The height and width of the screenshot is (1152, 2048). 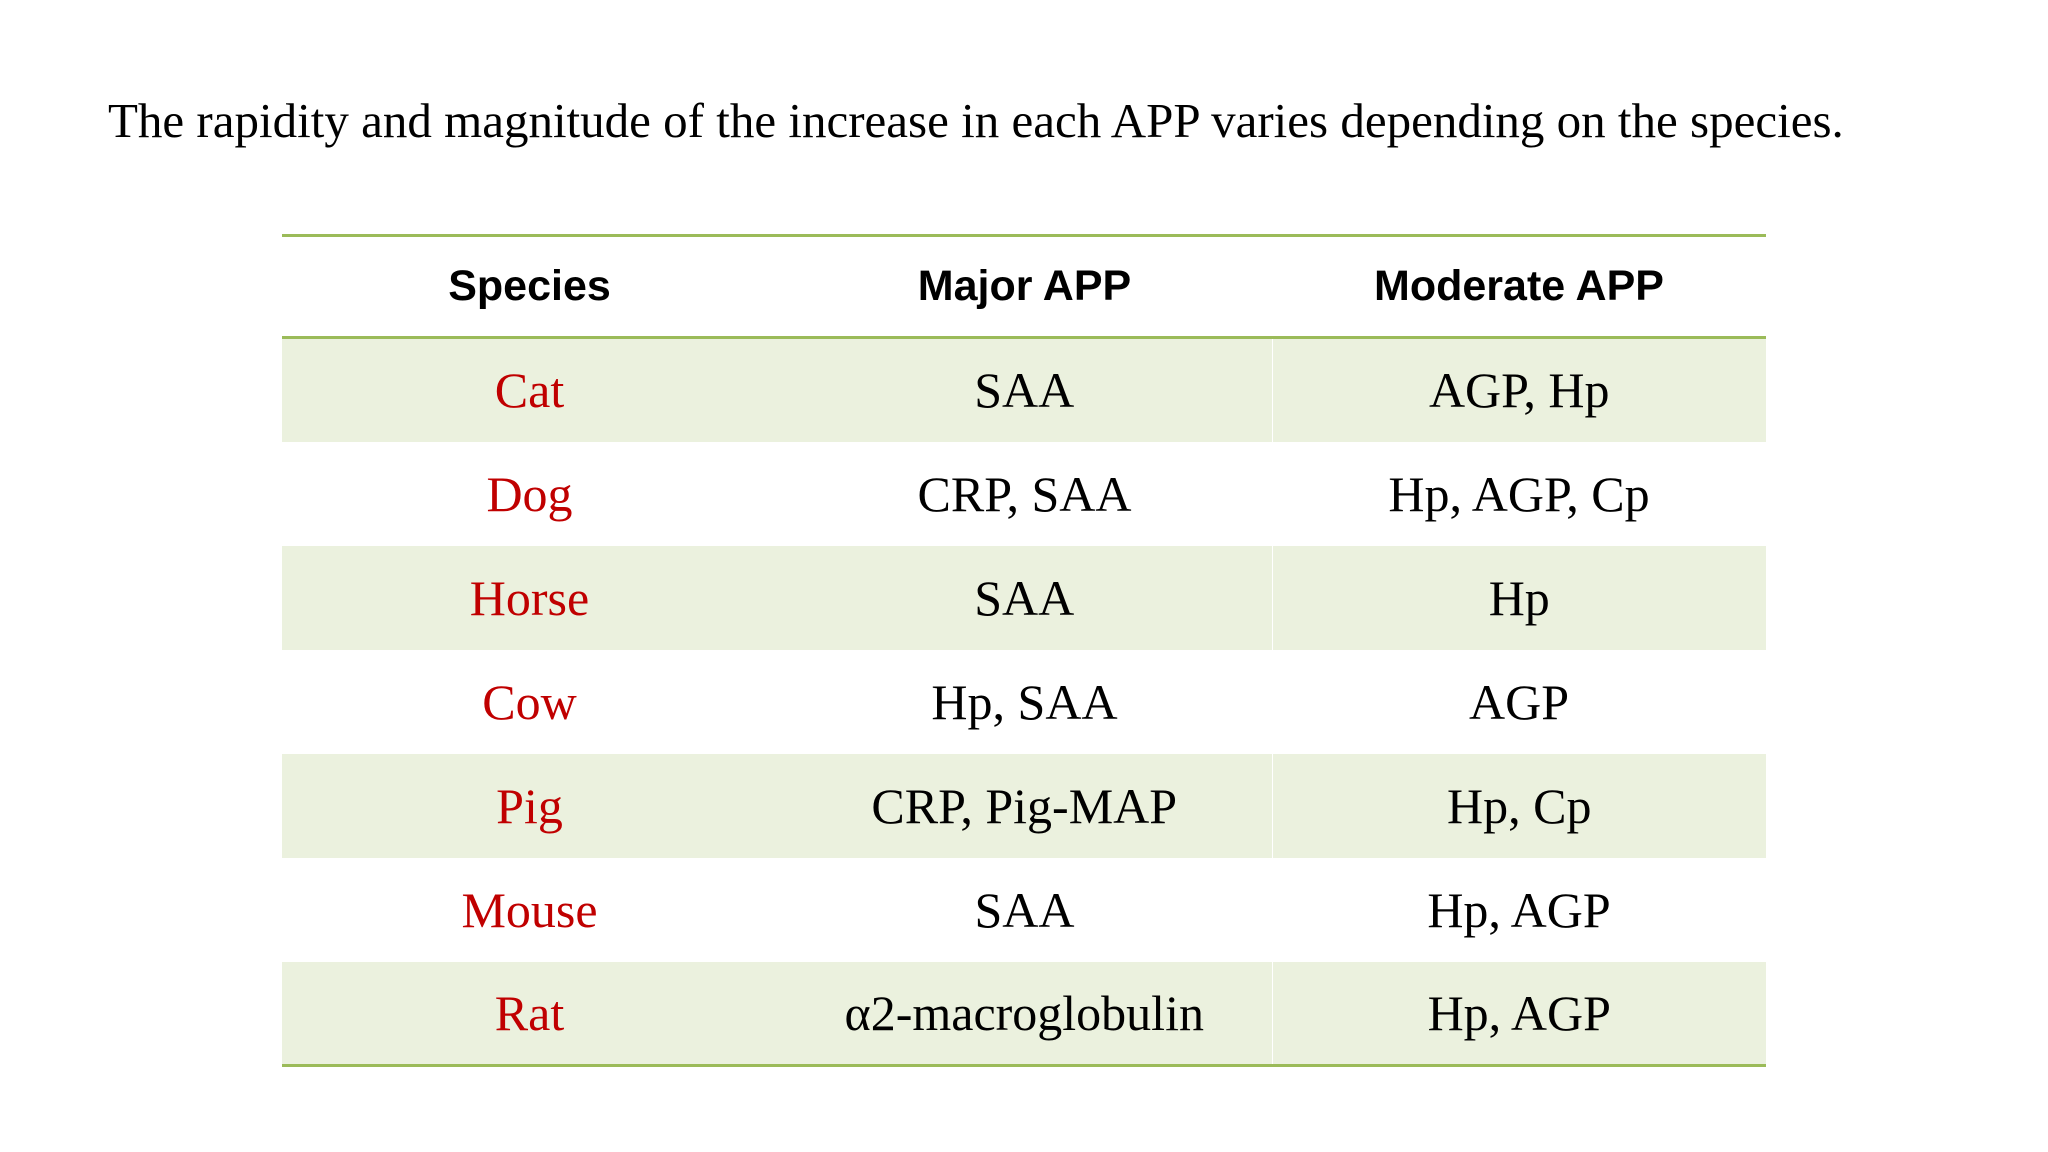 What do you see at coordinates (1519, 701) in the screenshot?
I see `moderate-app-cell: AGP` at bounding box center [1519, 701].